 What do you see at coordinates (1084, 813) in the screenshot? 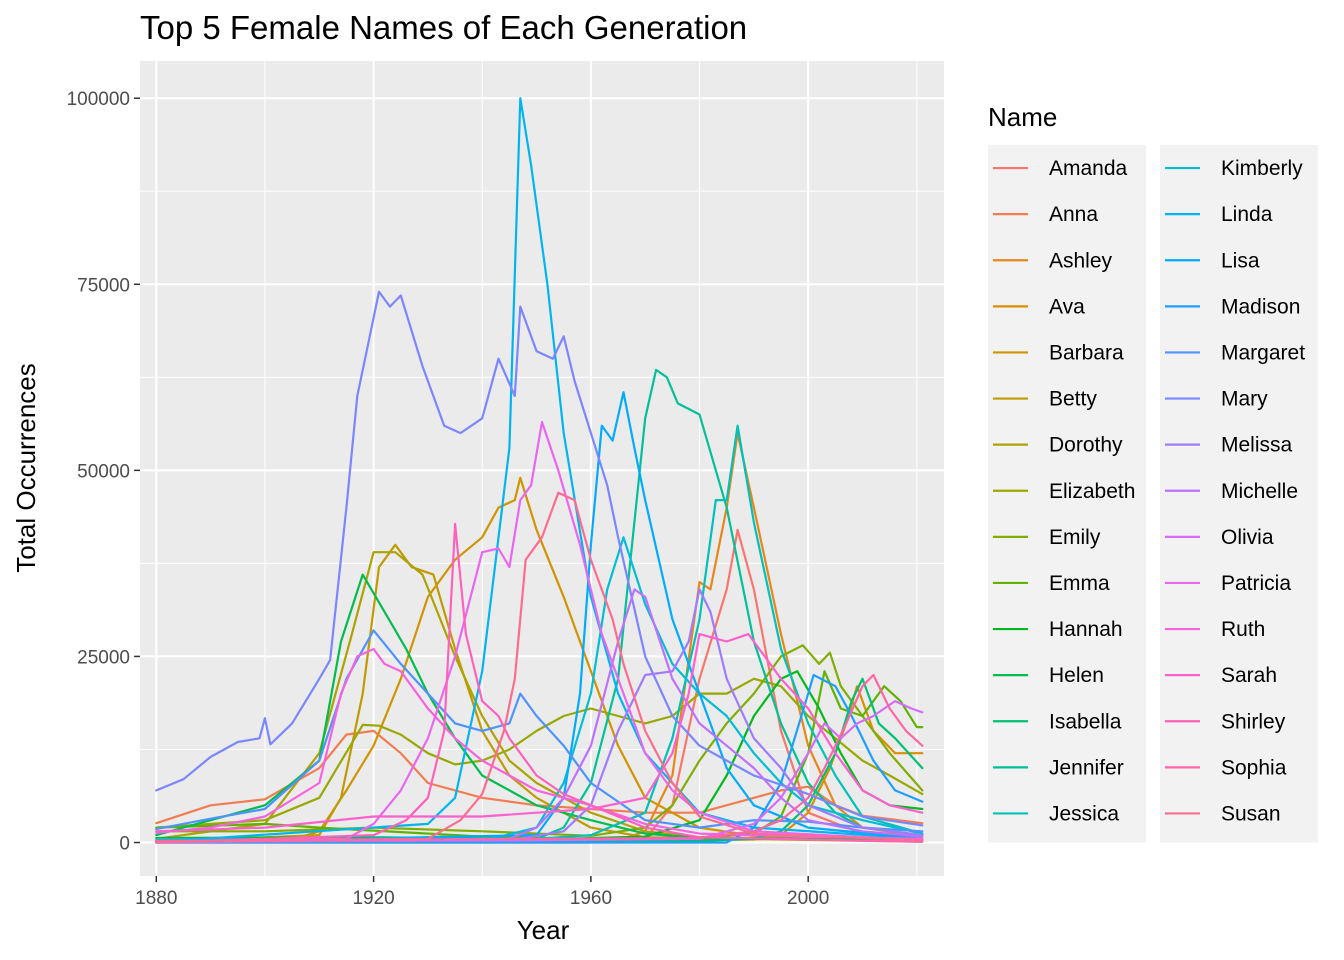
I see `legend-label: Jessica` at bounding box center [1084, 813].